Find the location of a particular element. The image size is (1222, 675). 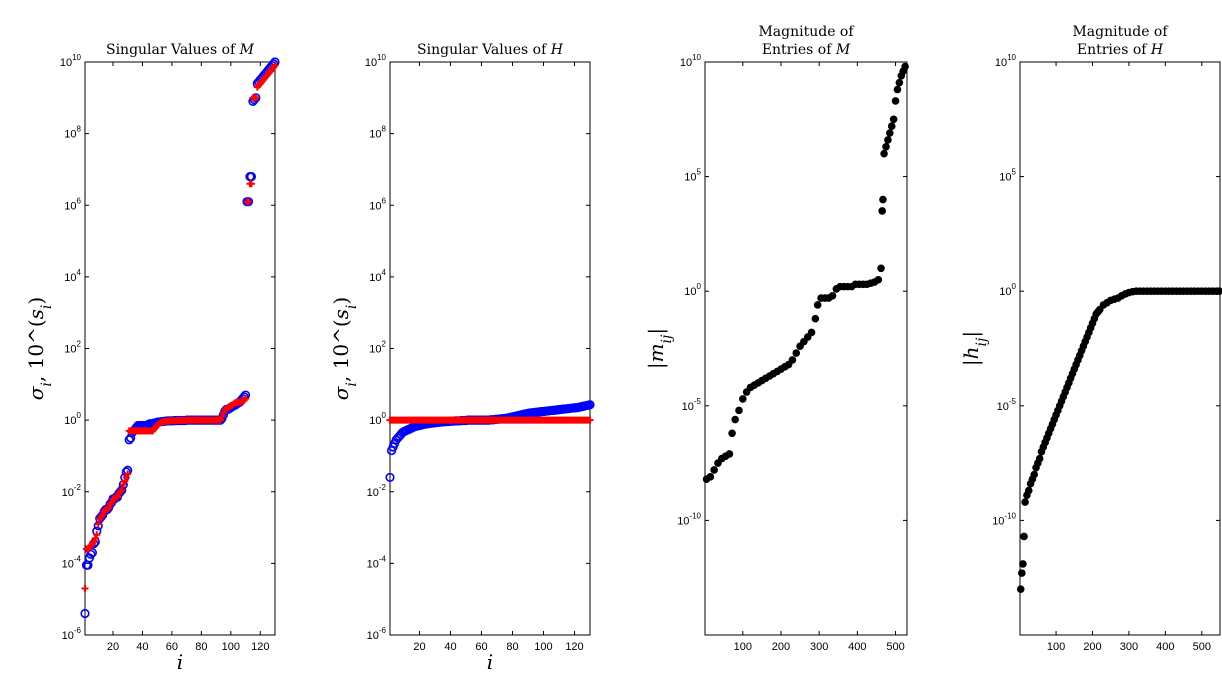

panel-title: Singular Values of M is located at coordinates (180, 50).